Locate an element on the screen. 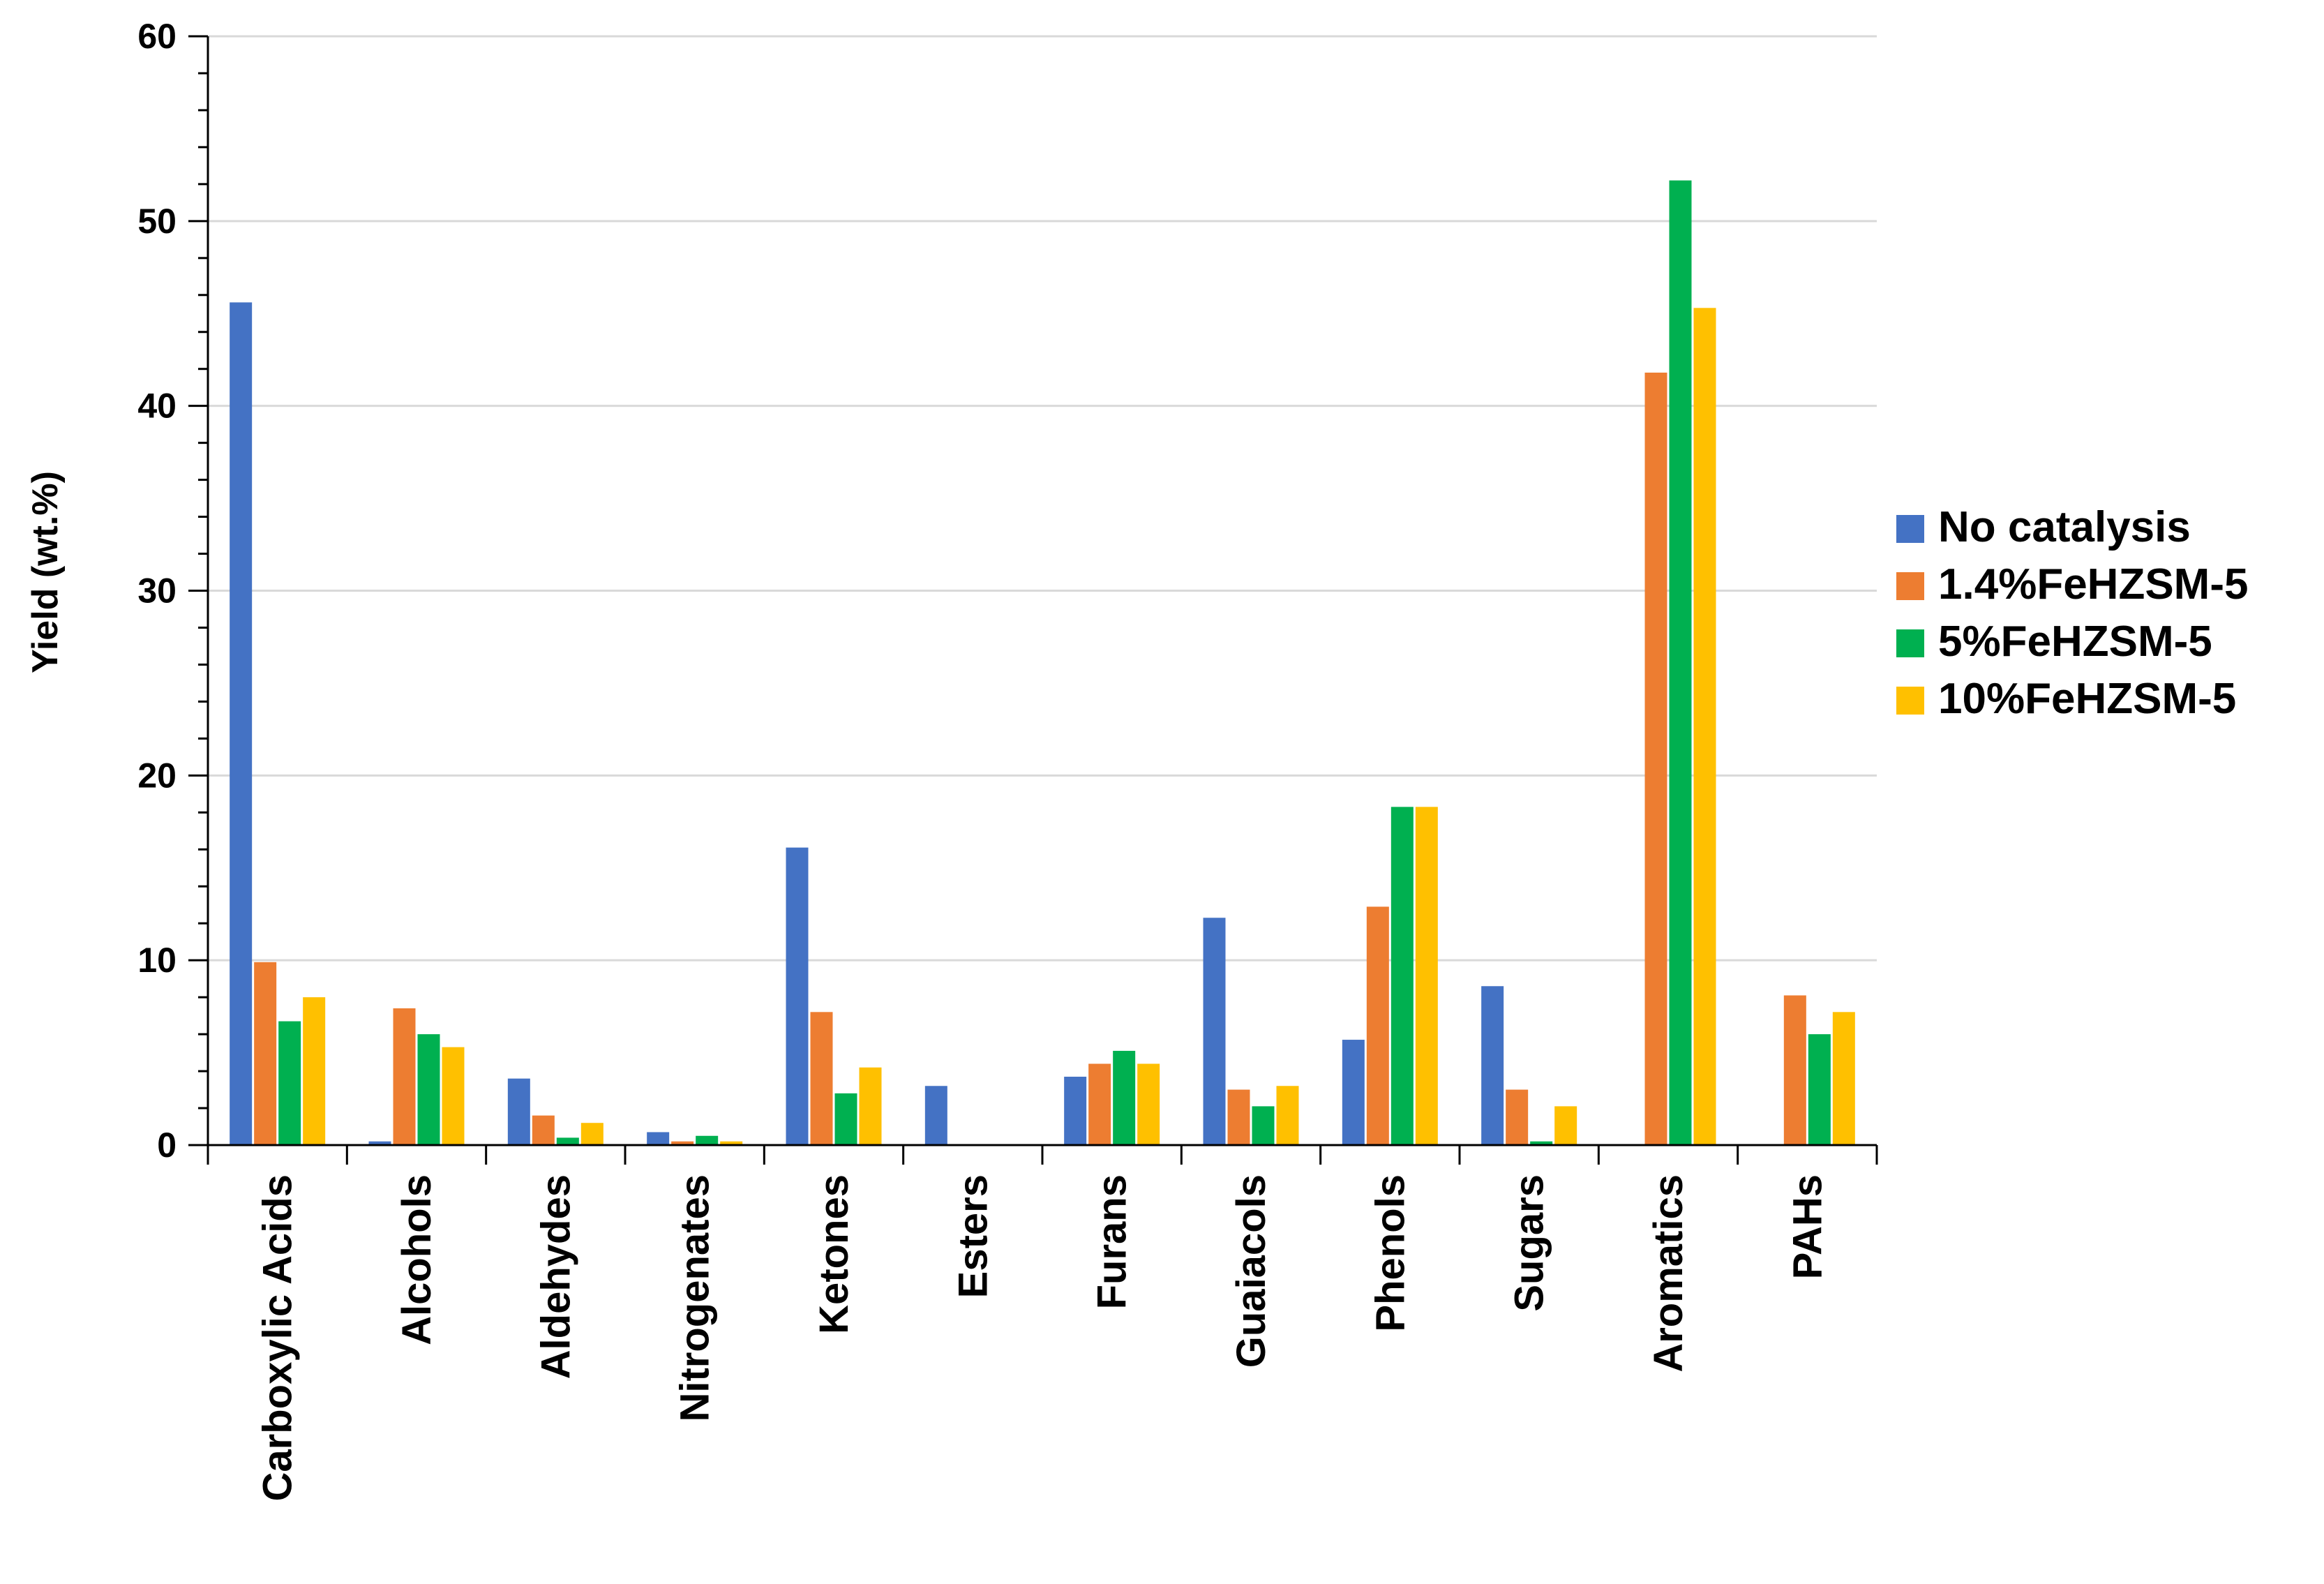 The image size is (2324, 1584). y-tick-label: 30 is located at coordinates (157, 591).